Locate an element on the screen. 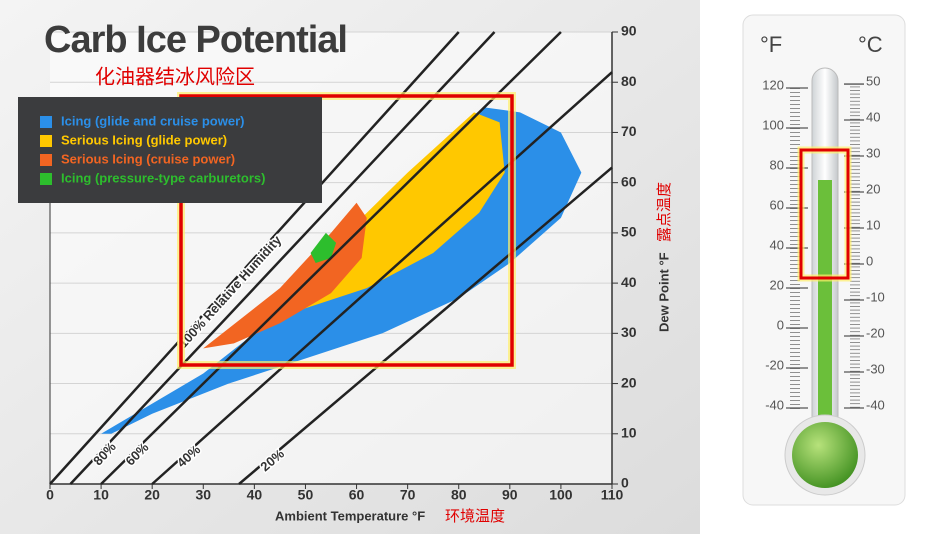 Image resolution: width=950 pixels, height=534 pixels. y-axis-label-cn: 露点温度 is located at coordinates (664, 212).